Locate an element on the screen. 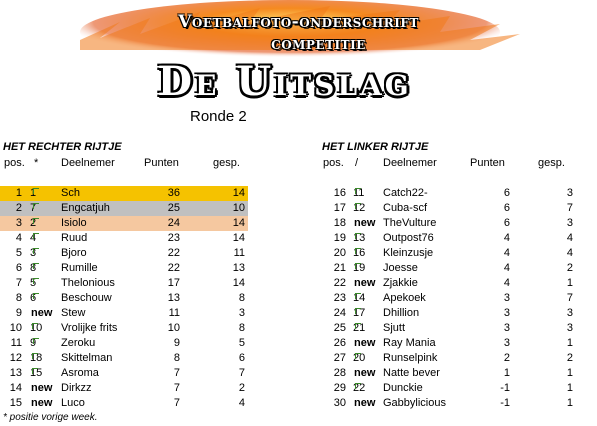  row-played: 11 is located at coordinates (239, 253).